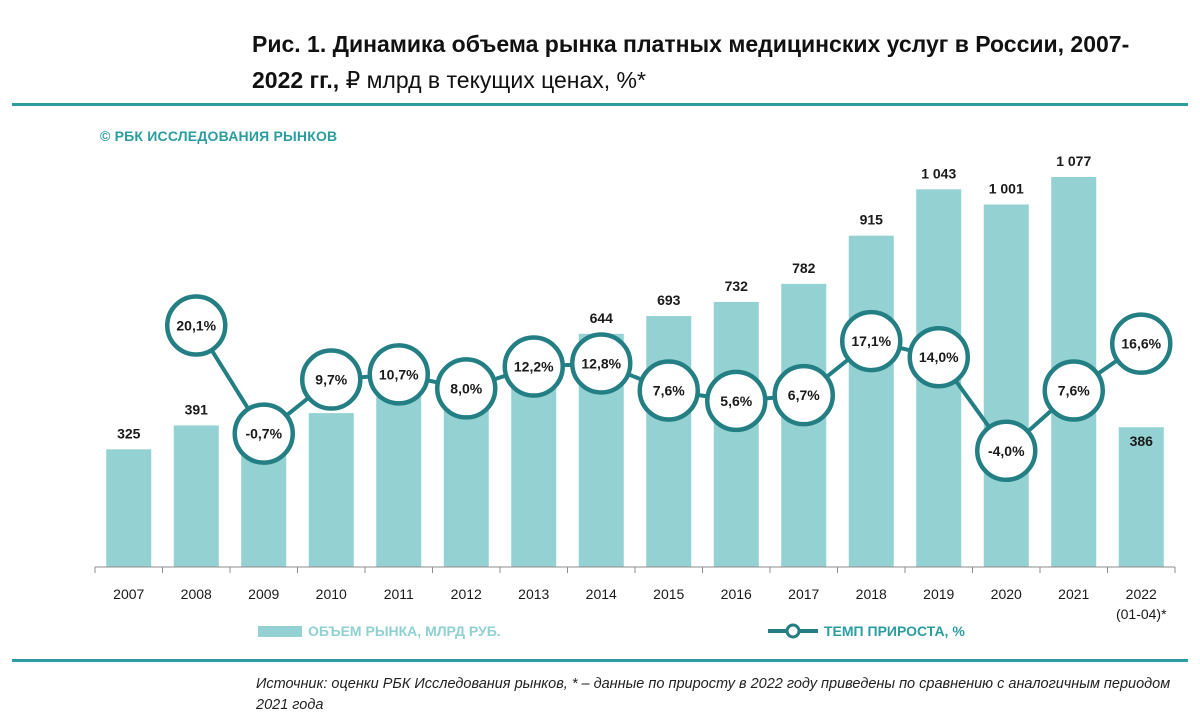 This screenshot has height=727, width=1200. I want to click on top-divider, so click(600, 104).